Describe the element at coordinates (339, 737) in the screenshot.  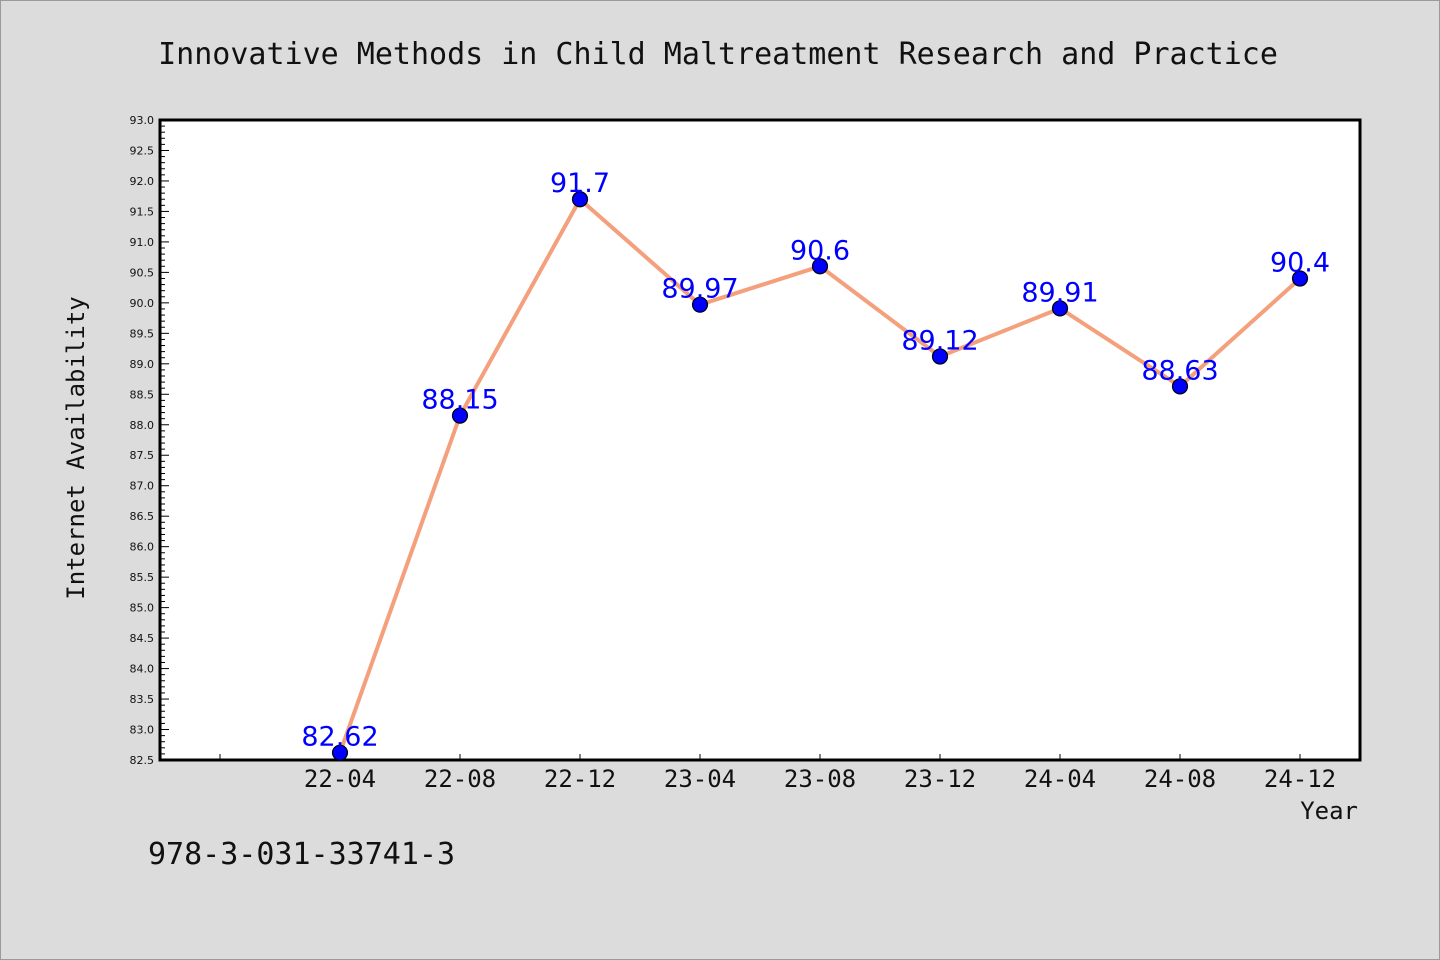
I see `data-label: 82.62` at that location.